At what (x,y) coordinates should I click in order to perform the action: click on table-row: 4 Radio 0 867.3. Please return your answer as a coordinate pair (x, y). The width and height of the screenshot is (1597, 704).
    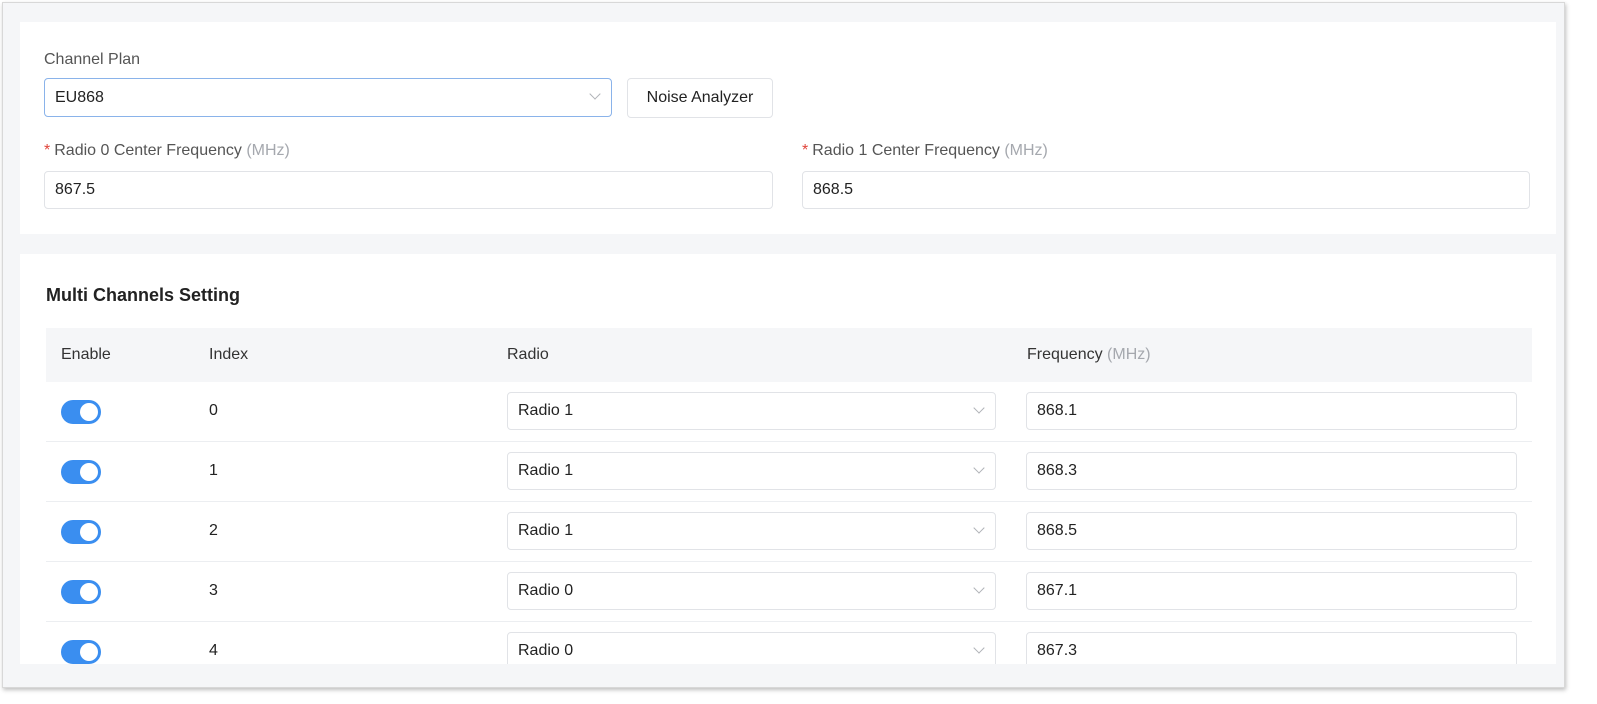
    Looking at the image, I should click on (789, 643).